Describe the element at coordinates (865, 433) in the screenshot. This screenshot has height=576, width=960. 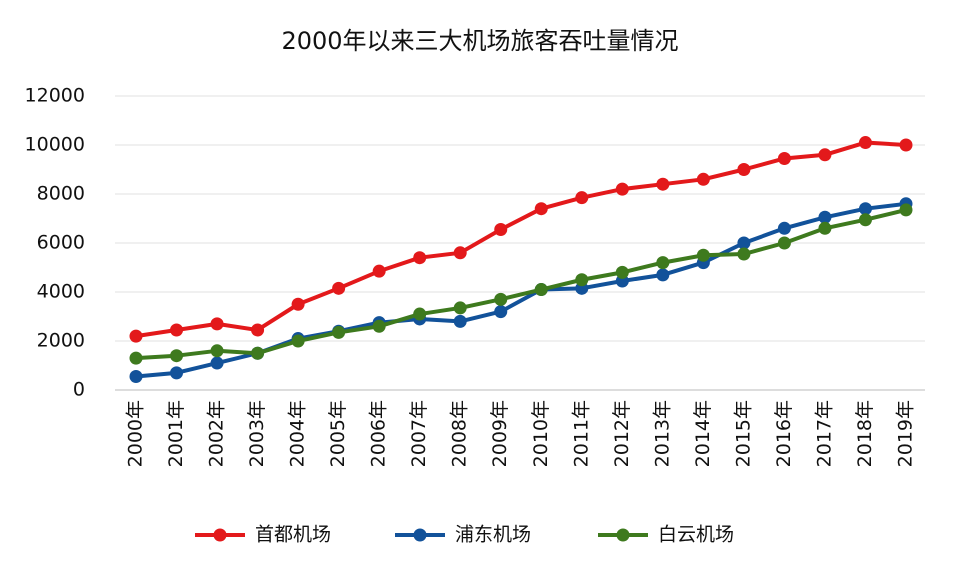
I see `x-tick-label: 2018年` at that location.